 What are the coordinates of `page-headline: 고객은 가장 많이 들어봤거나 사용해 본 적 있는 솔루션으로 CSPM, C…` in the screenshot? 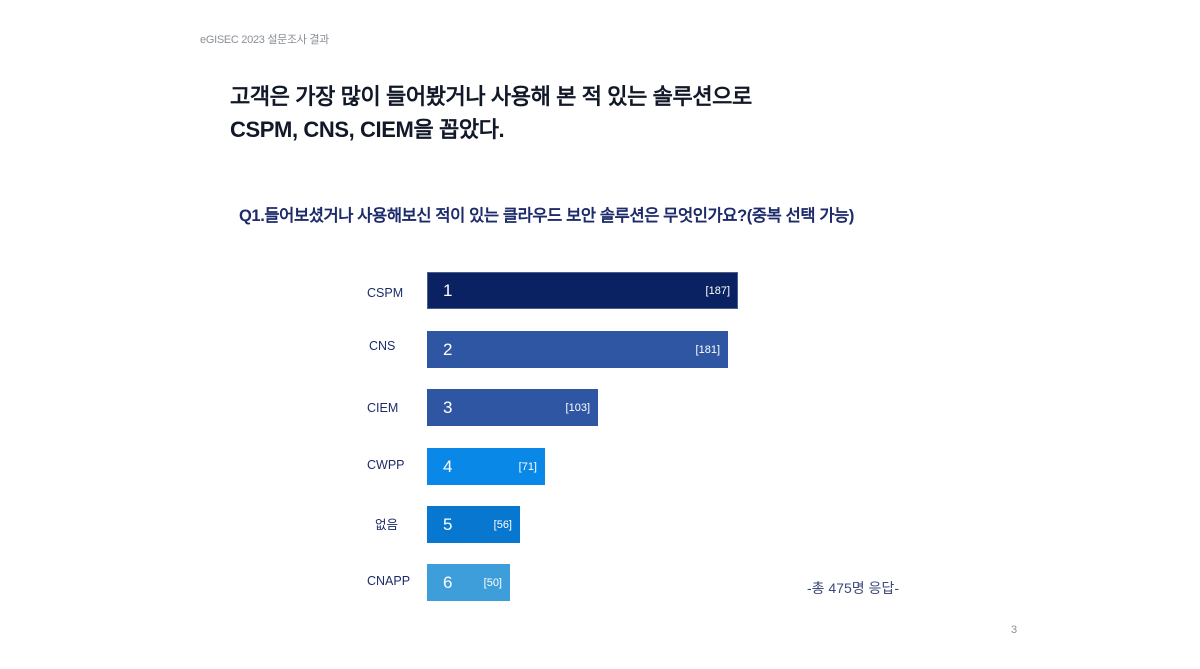 It's located at (491, 113).